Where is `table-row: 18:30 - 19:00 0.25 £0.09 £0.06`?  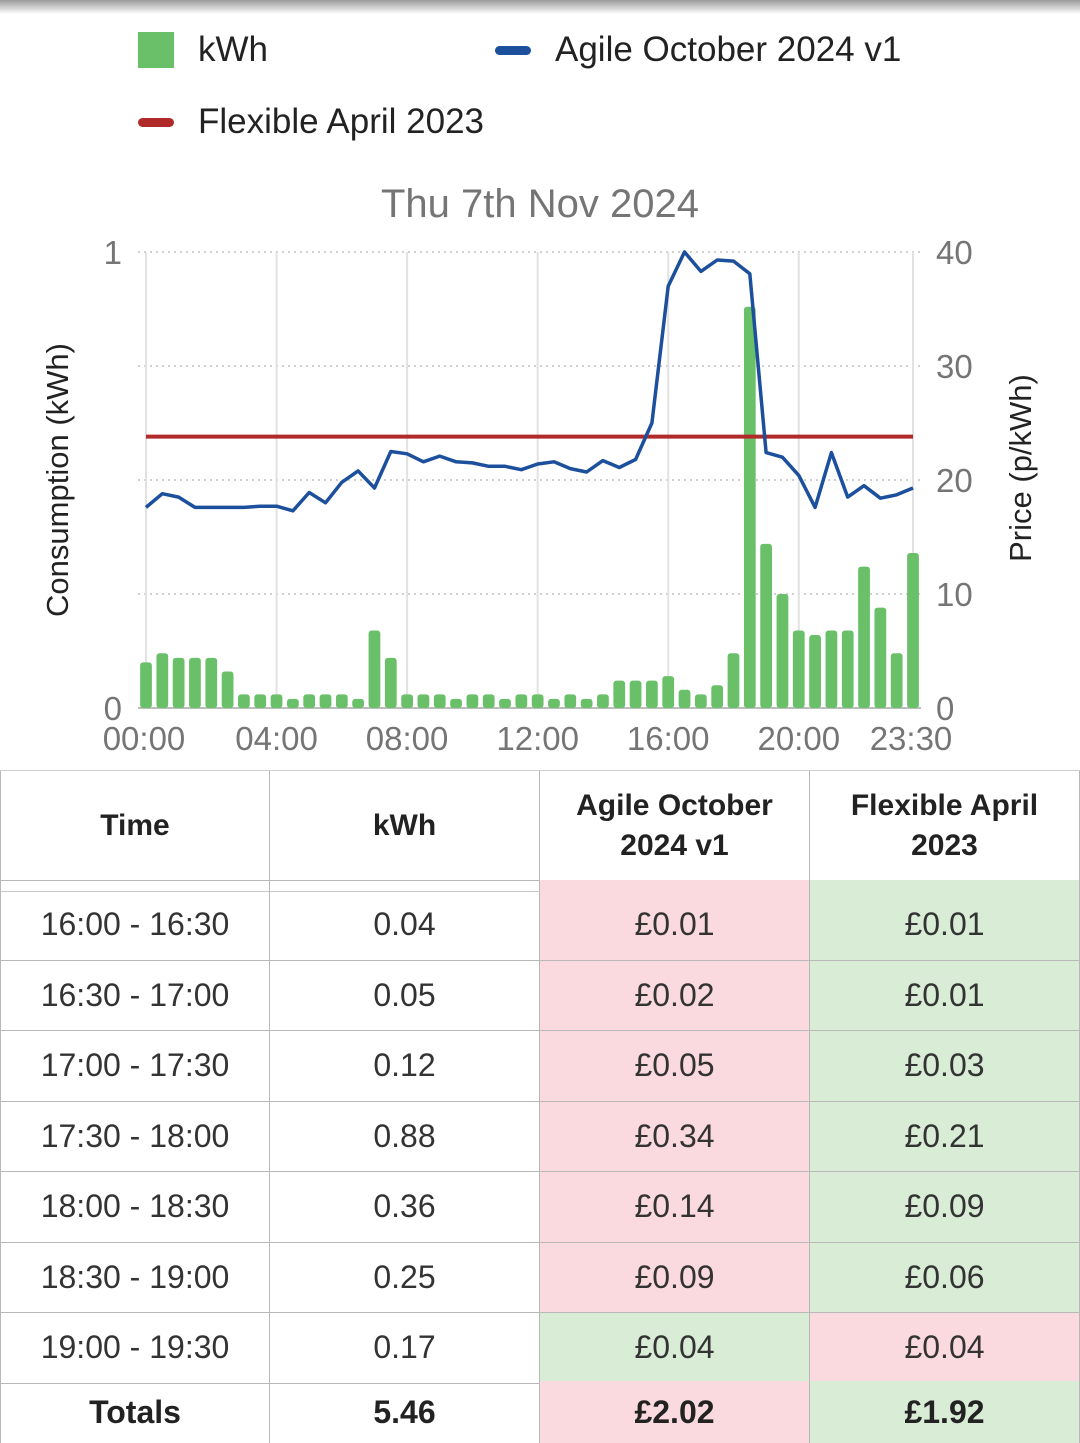 table-row: 18:30 - 19:00 0.25 £0.09 £0.06 is located at coordinates (540, 1277).